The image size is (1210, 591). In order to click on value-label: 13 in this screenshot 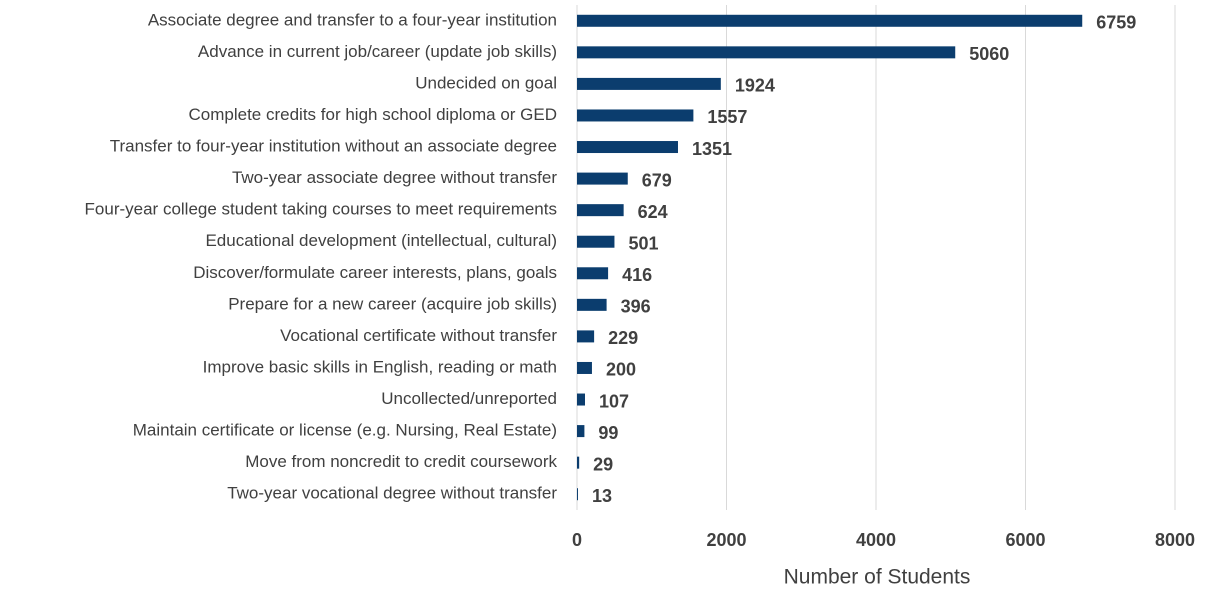, I will do `click(602, 496)`.